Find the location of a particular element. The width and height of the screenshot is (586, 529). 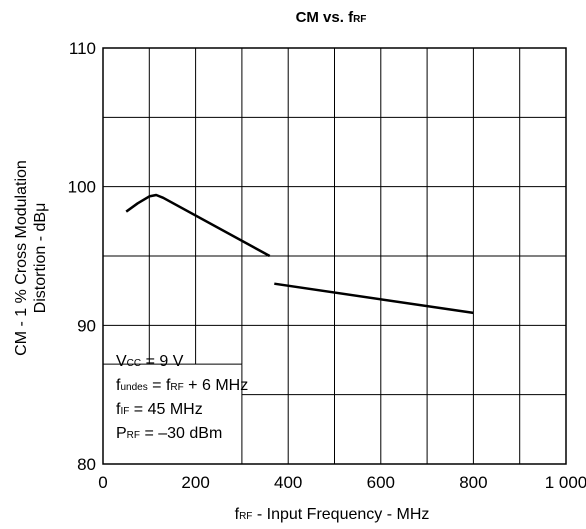

y-tick-labels: 80 90 100 110 is located at coordinates (82, 256).